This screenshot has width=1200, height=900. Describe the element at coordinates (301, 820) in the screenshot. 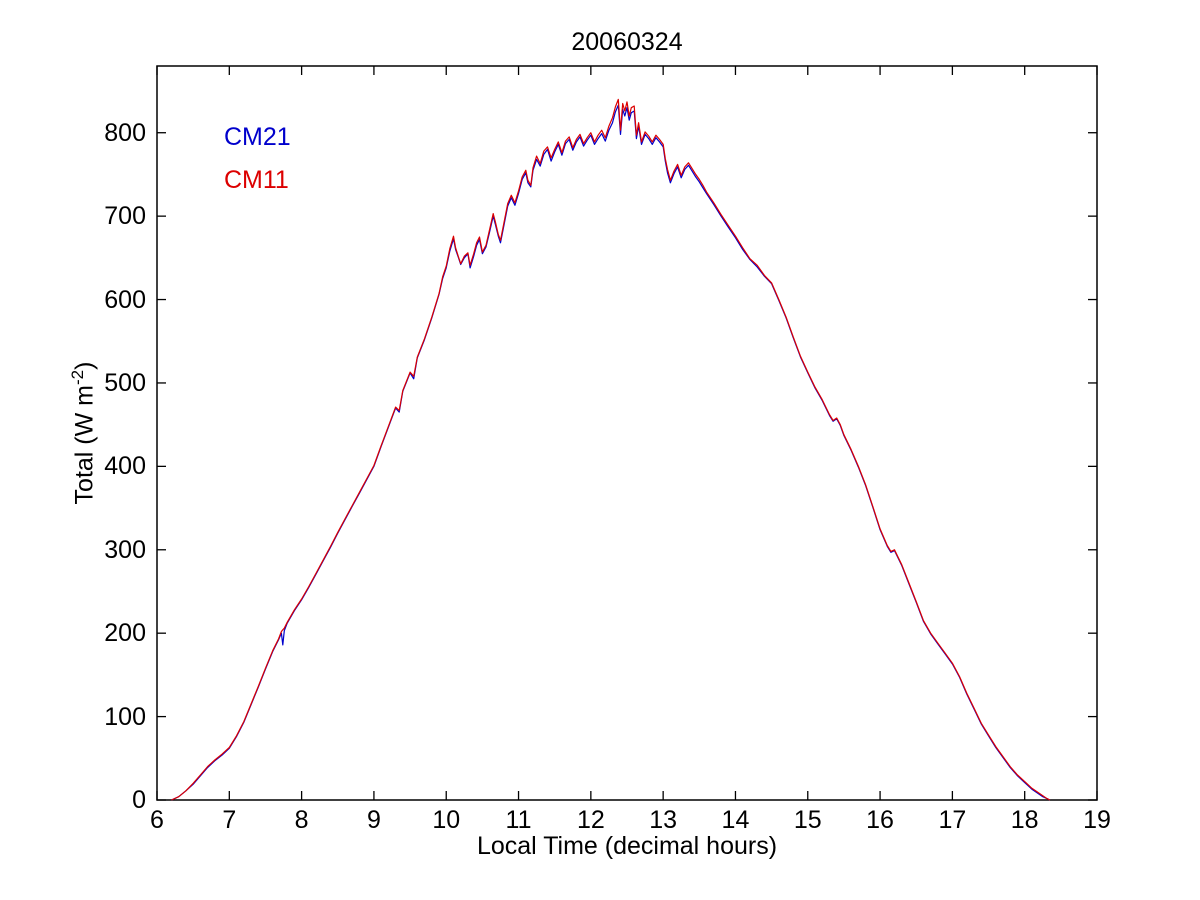

I see `x-tick-label: 8` at that location.